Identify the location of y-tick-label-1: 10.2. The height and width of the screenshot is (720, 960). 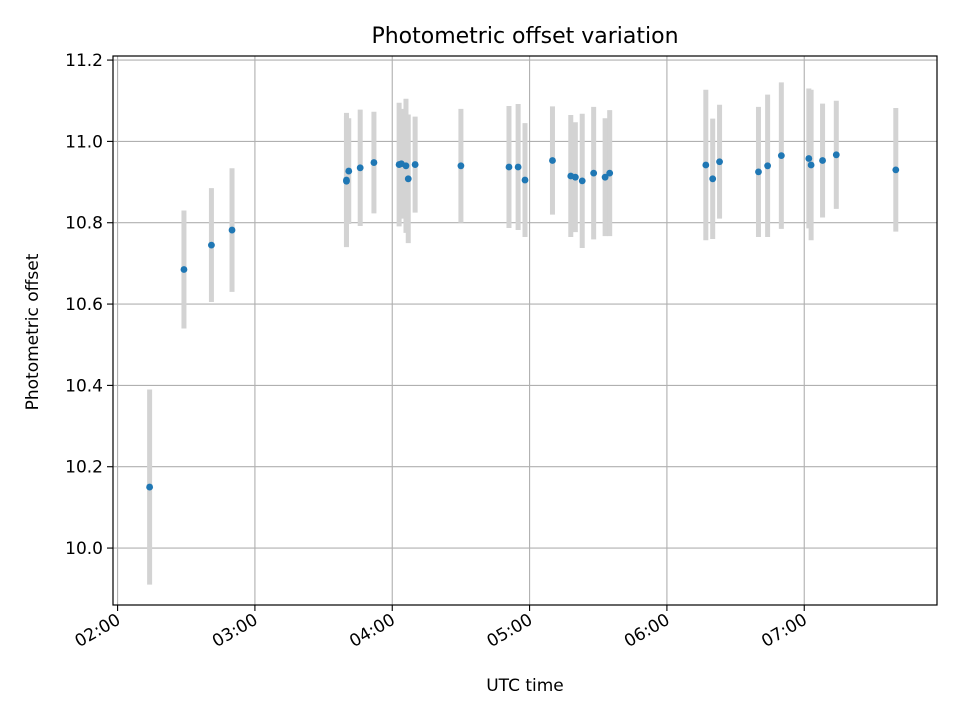
(84, 468).